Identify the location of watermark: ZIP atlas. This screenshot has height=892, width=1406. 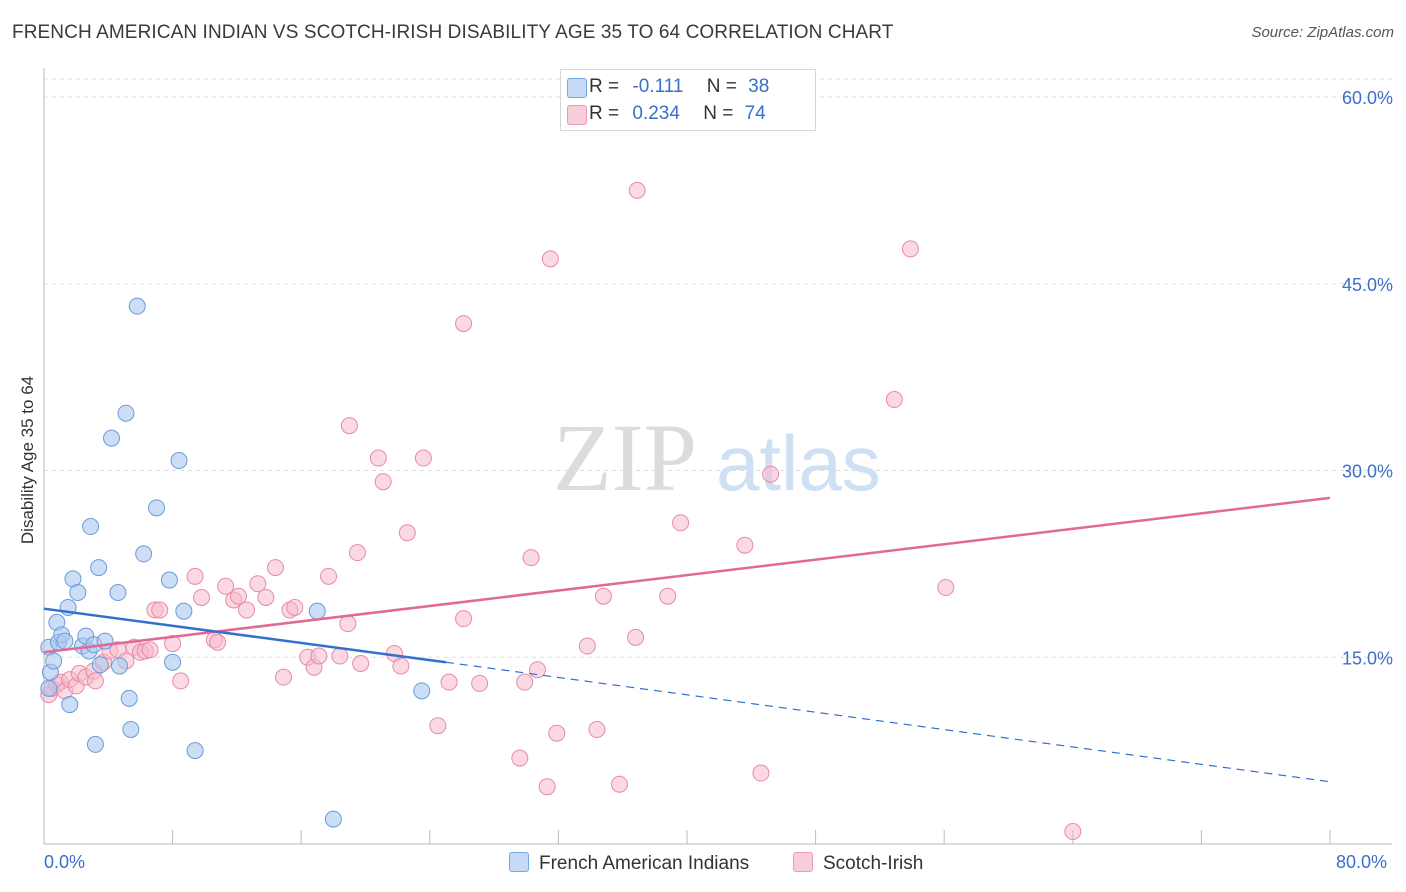
(717, 457).